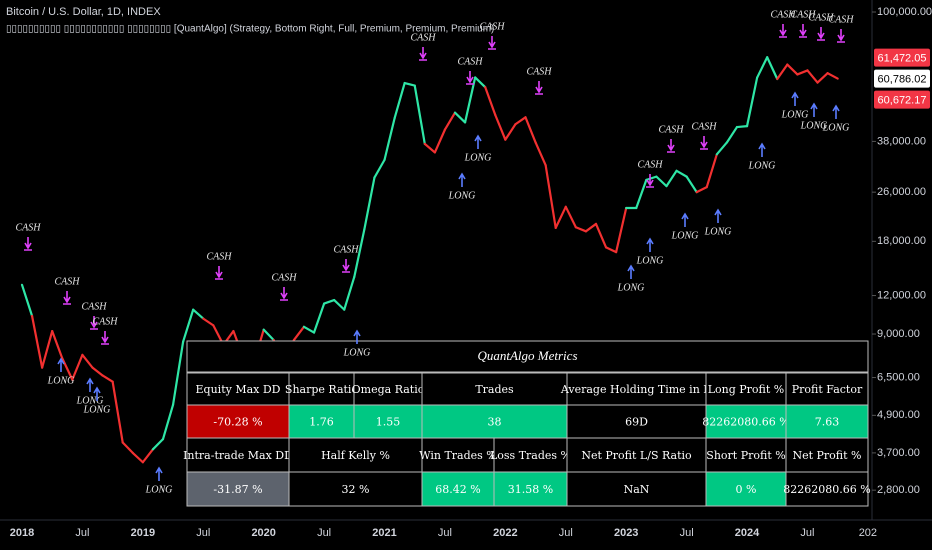 This screenshot has width=932, height=550. I want to click on price-label: 60,786.02, so click(902, 79).